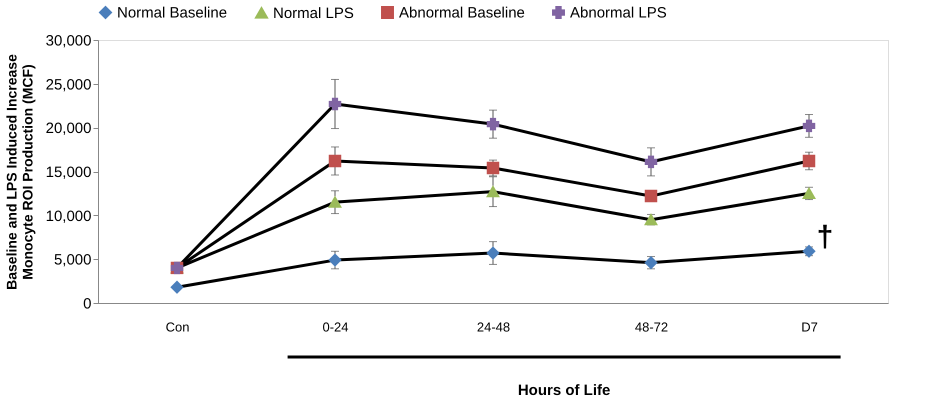 The image size is (948, 417). What do you see at coordinates (20, 172) in the screenshot?
I see `y-axis-title: Baseline and LPS Induced Increase Monocyte ROI Production (MCF)` at bounding box center [20, 172].